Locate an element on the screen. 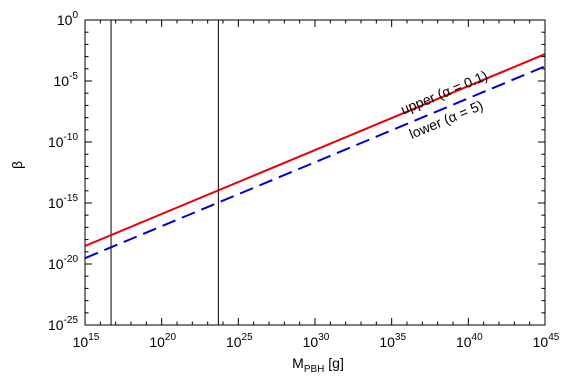 Image resolution: width=566 pixels, height=386 pixels. x-tick-exponent: 40 is located at coordinates (478, 337).